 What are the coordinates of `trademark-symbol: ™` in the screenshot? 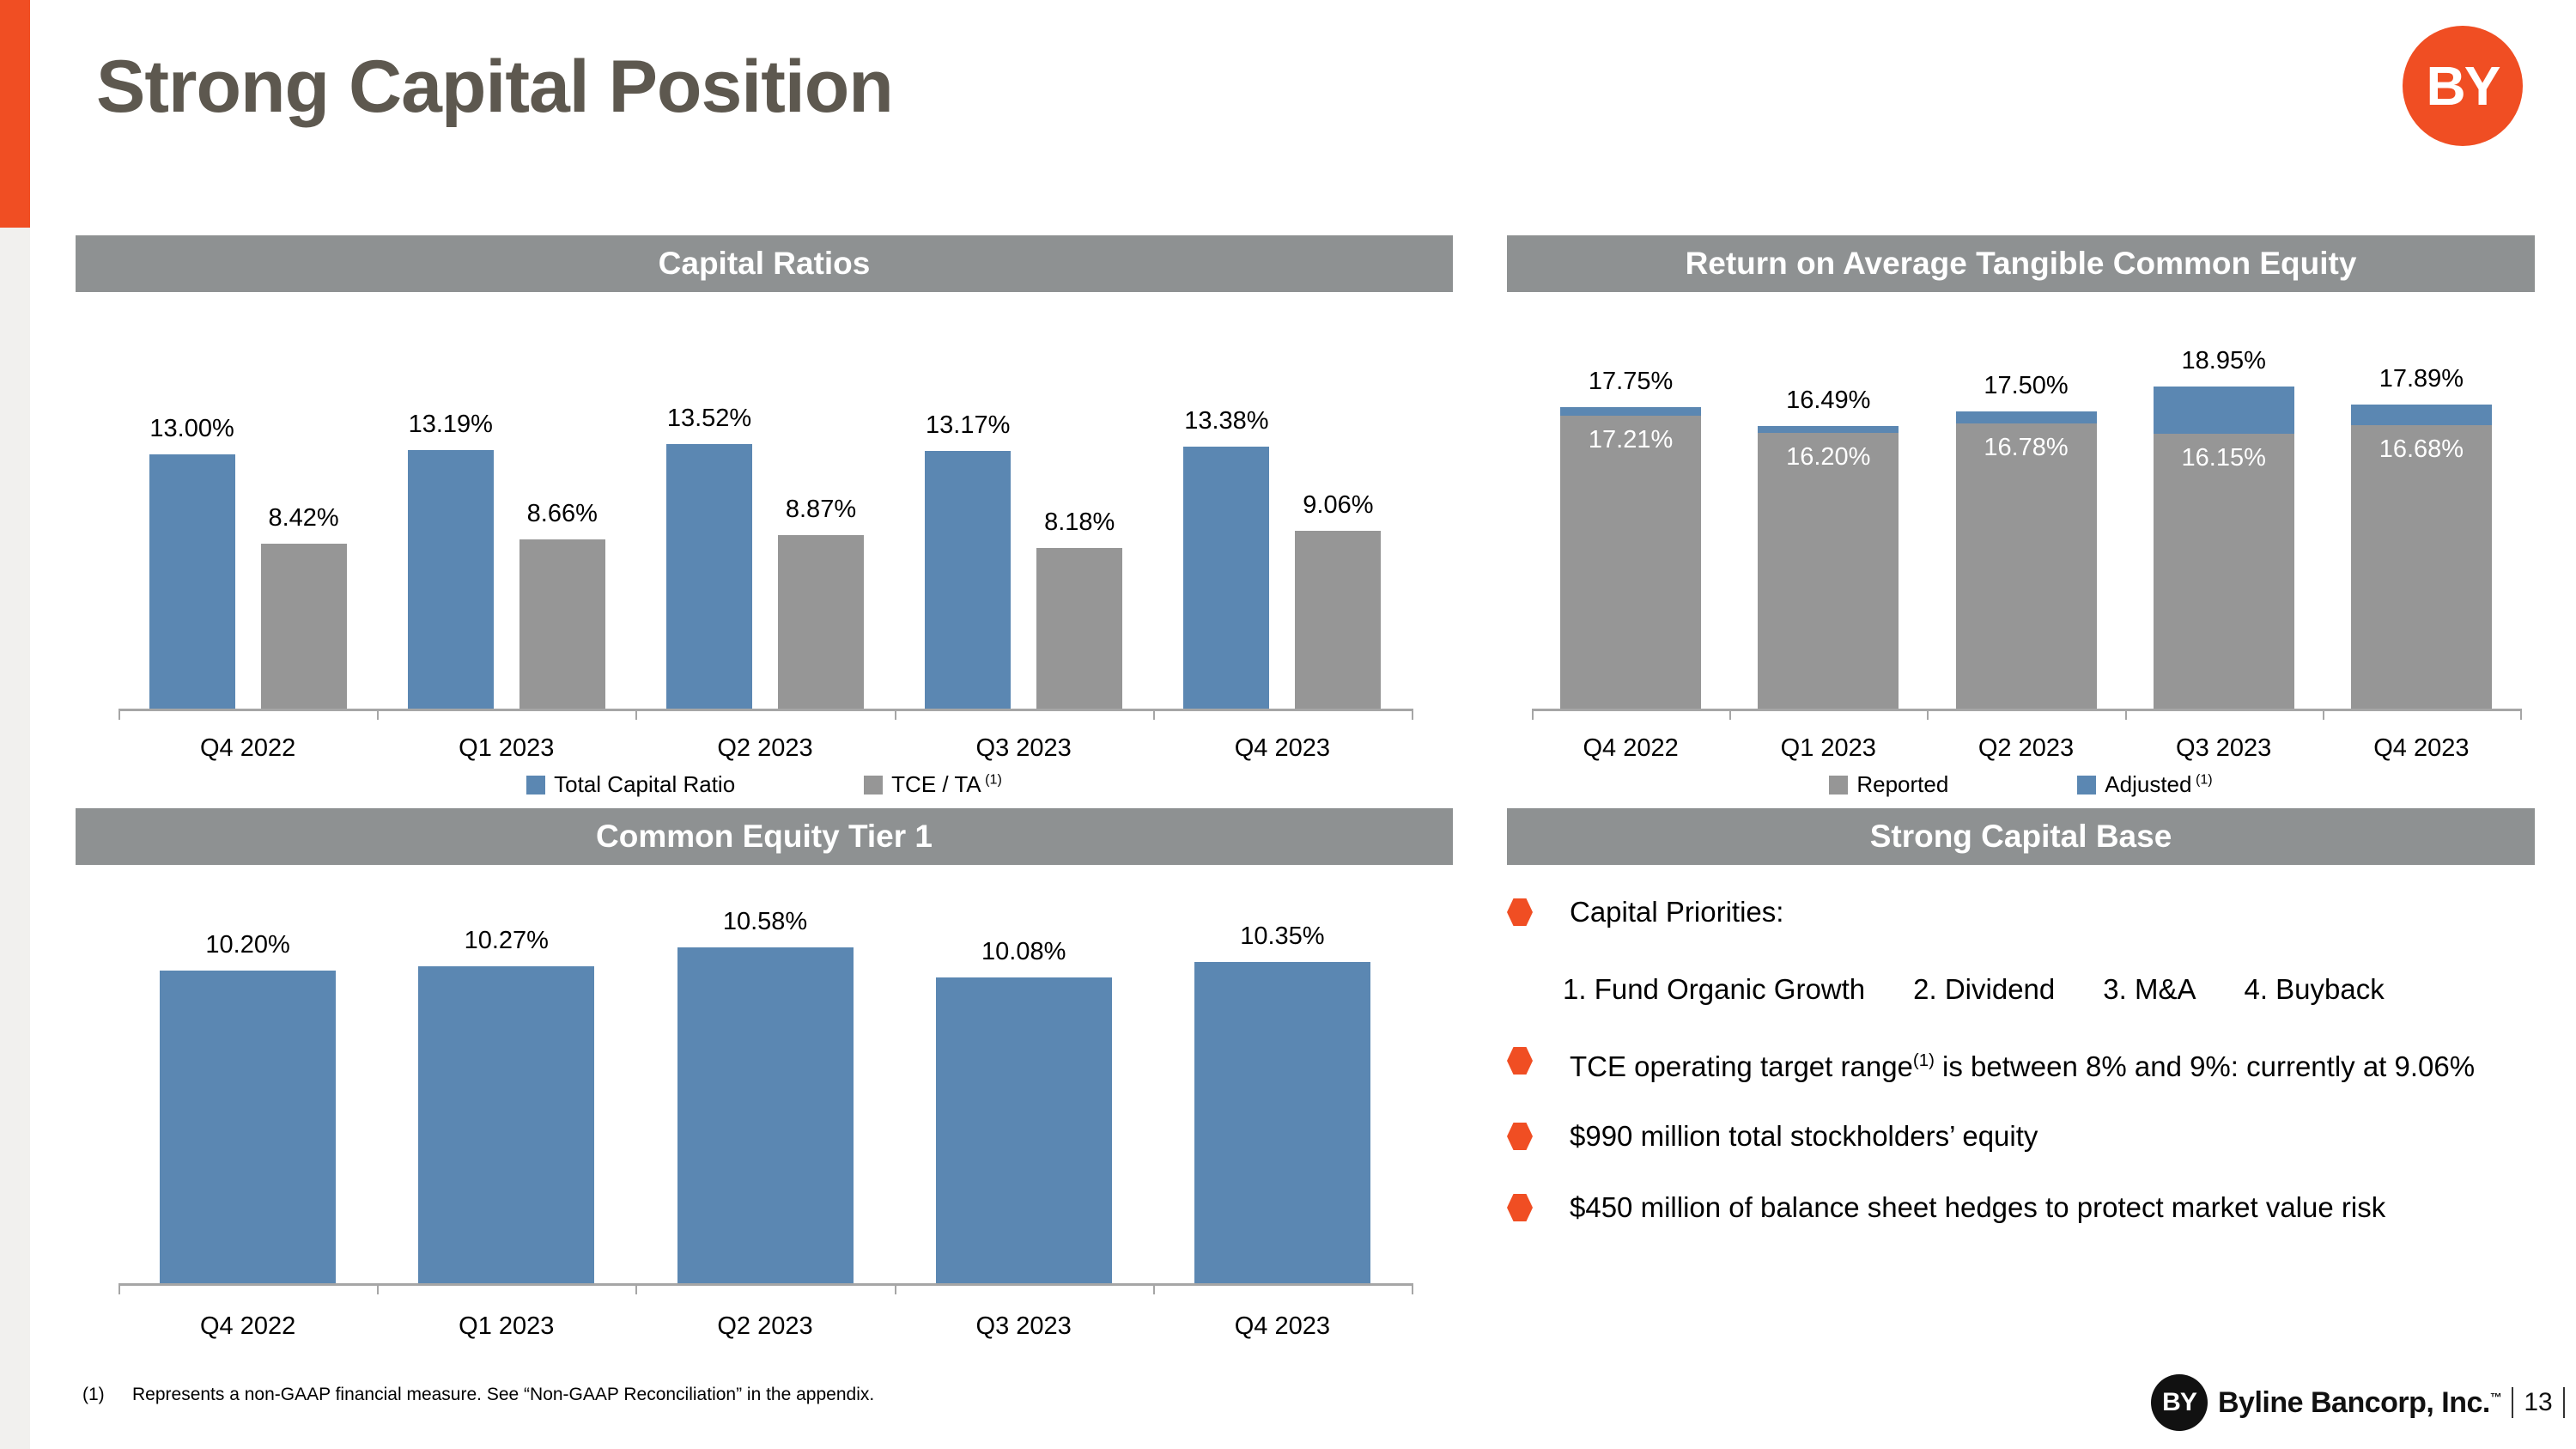 It's located at (2495, 1397).